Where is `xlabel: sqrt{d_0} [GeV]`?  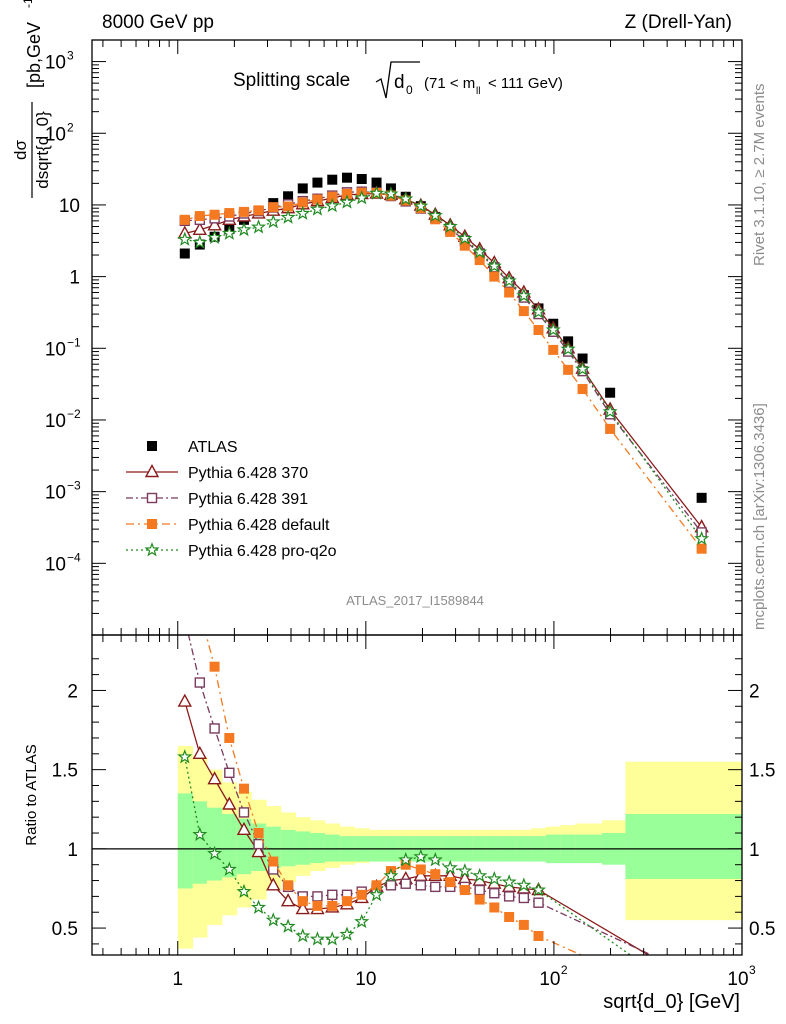
xlabel: sqrt{d_0} [GeV] is located at coordinates (671, 1002).